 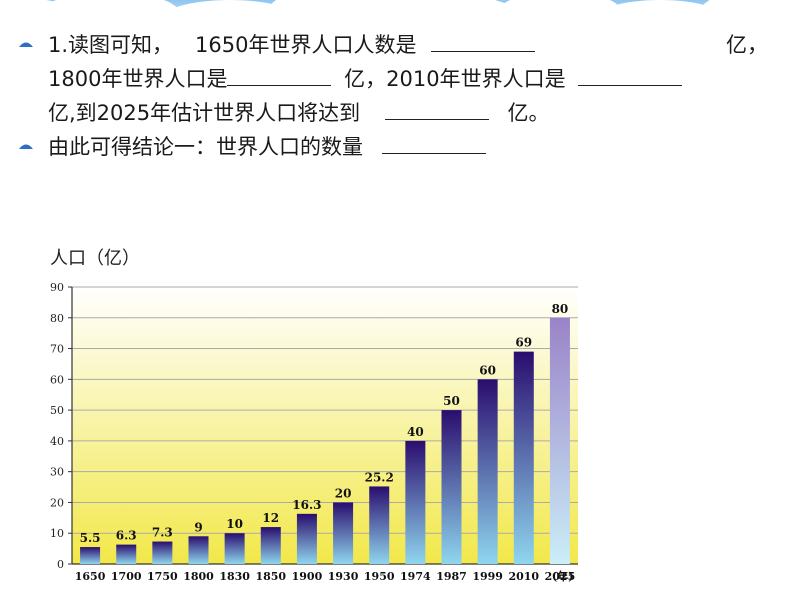 I want to click on blank-2010, so click(x=630, y=74).